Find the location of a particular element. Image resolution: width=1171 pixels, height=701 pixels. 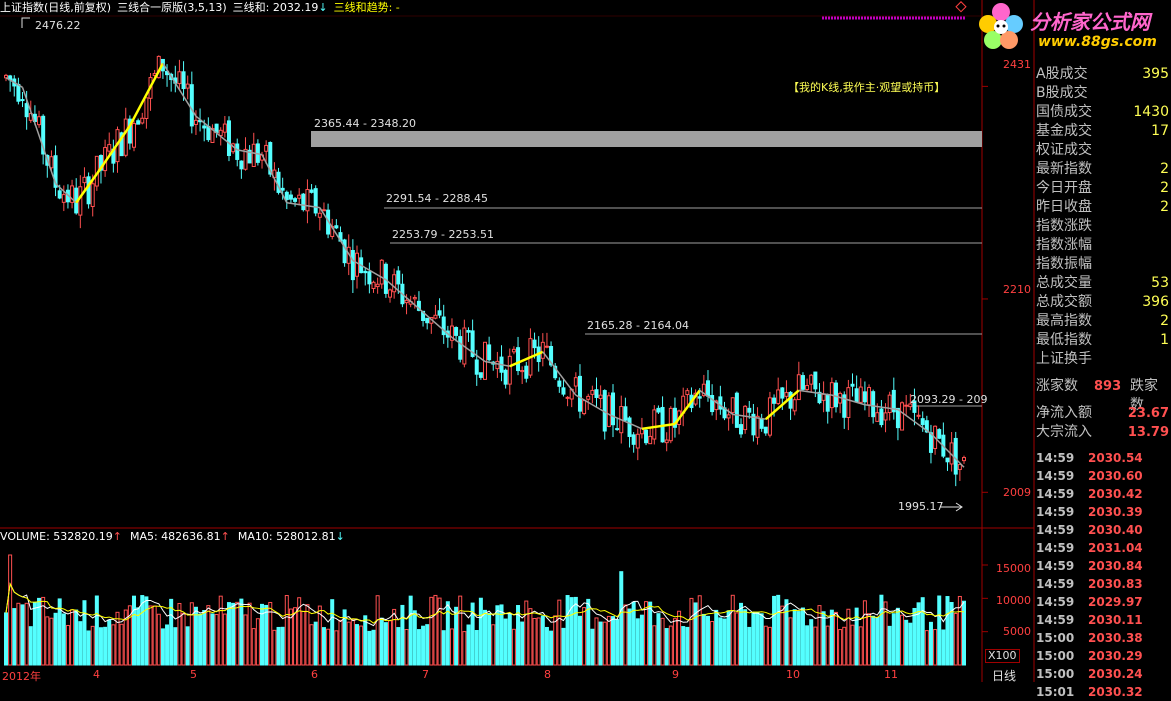

tick-time: 14:59 is located at coordinates (1055, 512).